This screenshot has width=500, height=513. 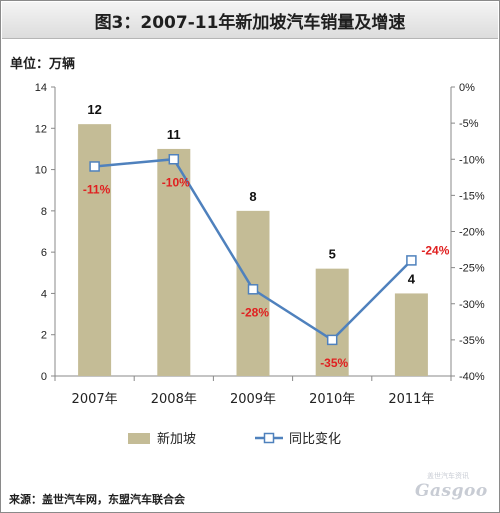 What do you see at coordinates (472, 377) in the screenshot?
I see `right-tick-label: -40%` at bounding box center [472, 377].